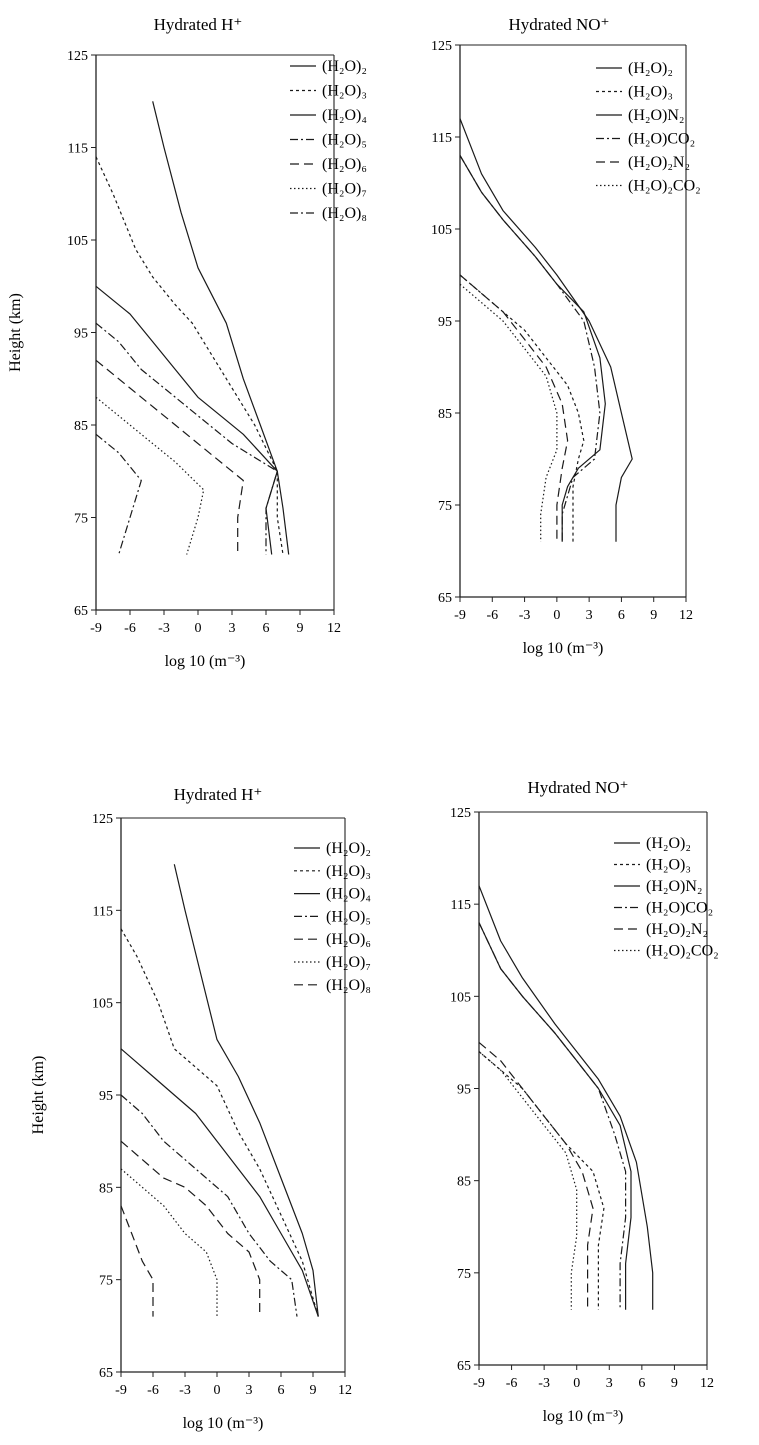  I want to click on chart-title: Hydrated NO⁺, so click(577, 787).